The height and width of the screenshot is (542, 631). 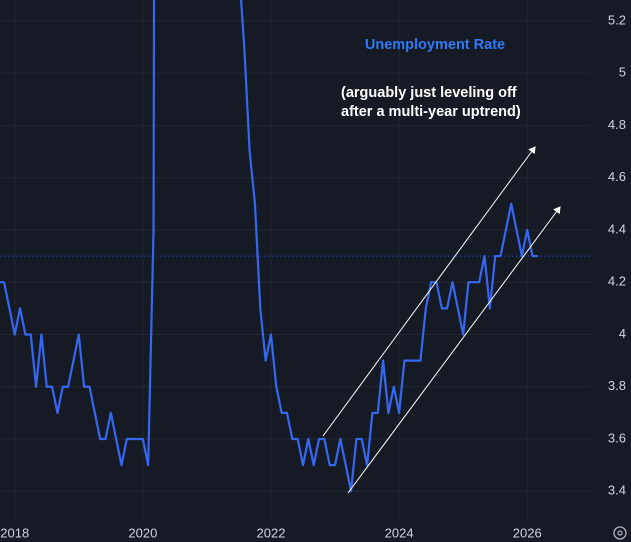 I want to click on x-tick-label: 2018, so click(x=14, y=532).